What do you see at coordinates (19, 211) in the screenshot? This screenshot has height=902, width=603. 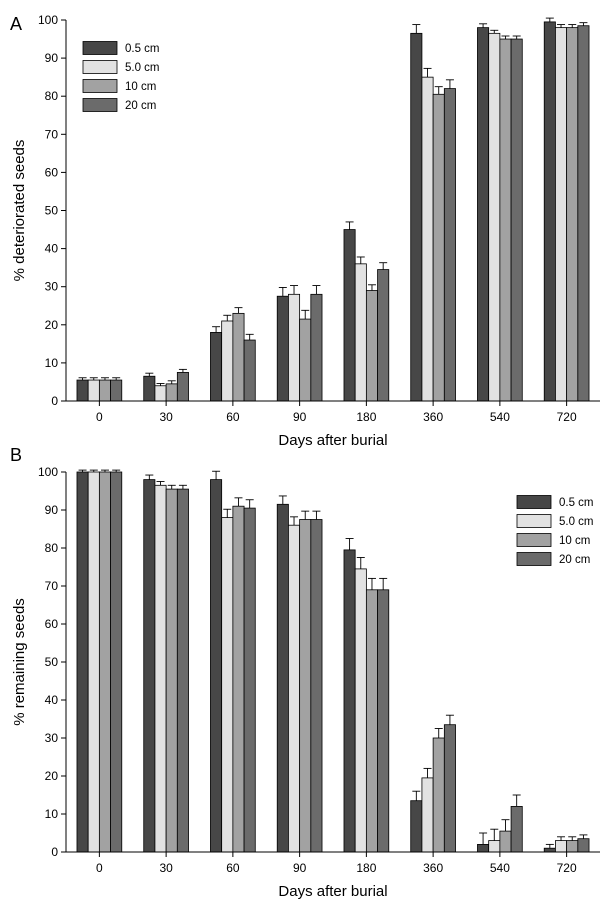 I see `y-axis-title: % deteriorated seeds` at bounding box center [19, 211].